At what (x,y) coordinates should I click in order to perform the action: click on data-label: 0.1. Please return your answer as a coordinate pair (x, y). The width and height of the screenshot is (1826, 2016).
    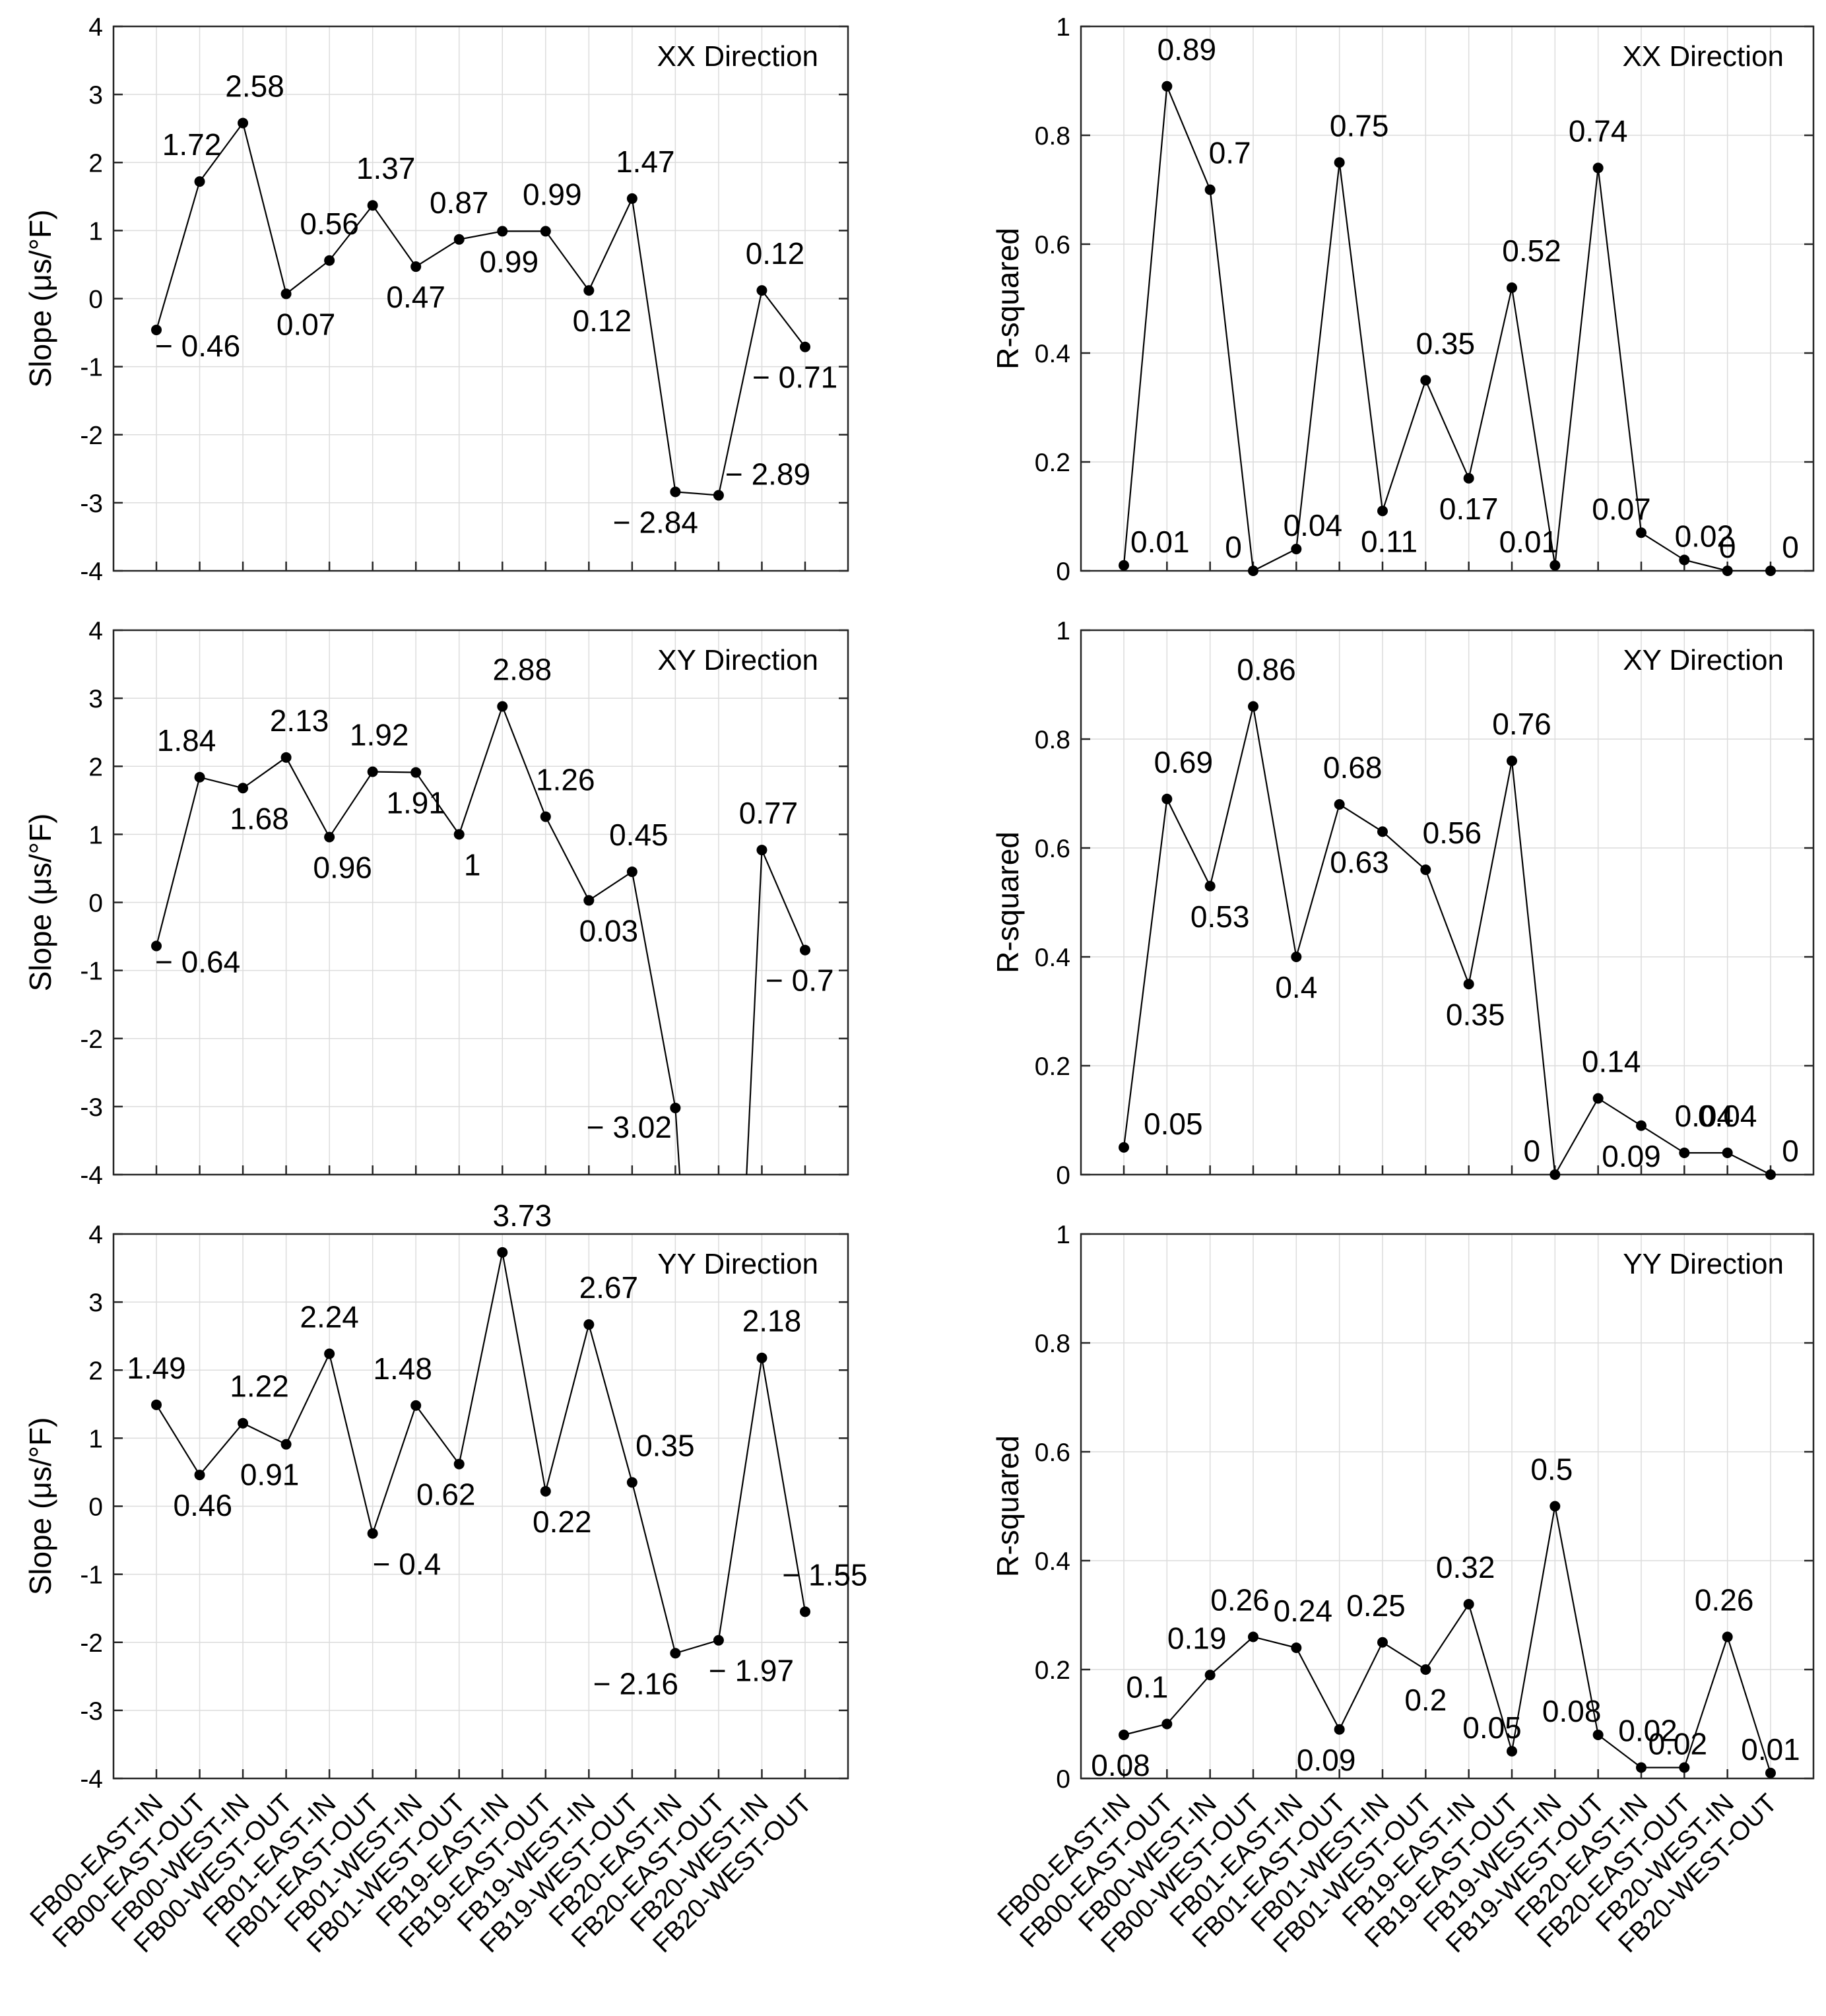
    Looking at the image, I should click on (1147, 1687).